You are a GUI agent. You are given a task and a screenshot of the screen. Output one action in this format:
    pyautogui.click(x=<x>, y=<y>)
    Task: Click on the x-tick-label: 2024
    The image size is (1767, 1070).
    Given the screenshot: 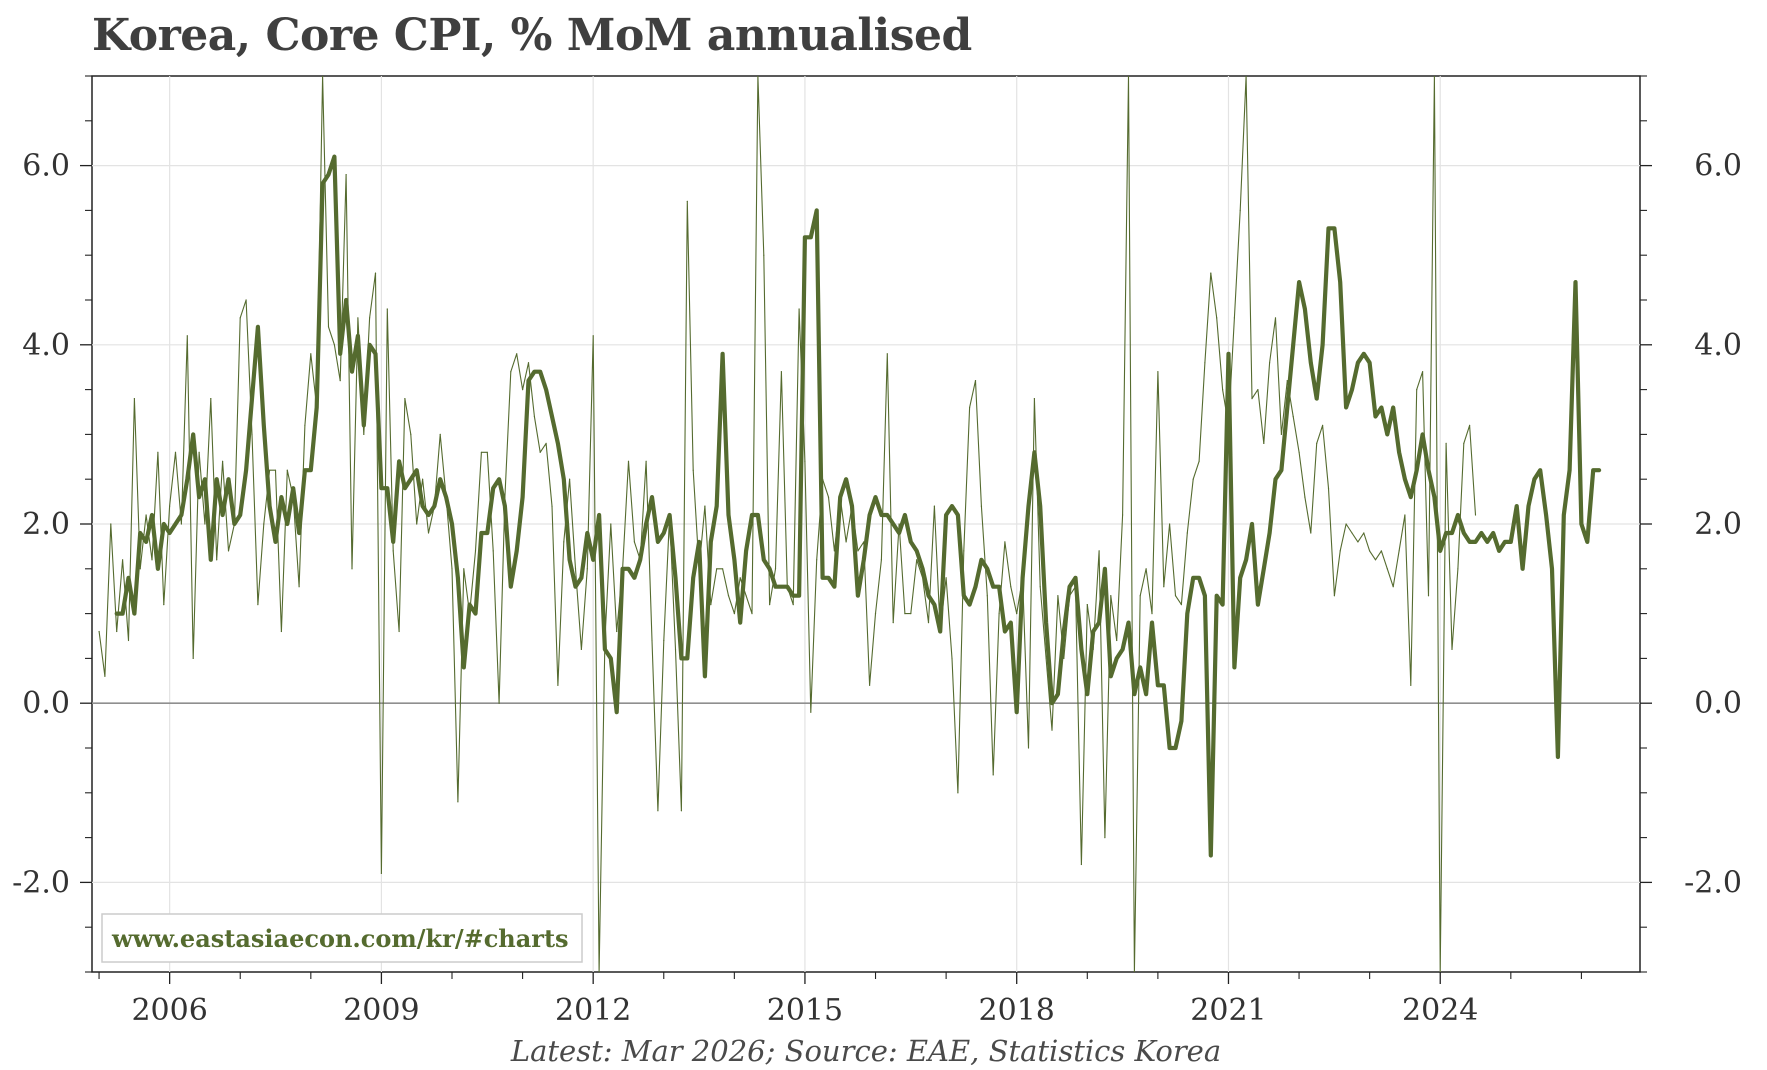 What is the action you would take?
    pyautogui.click(x=1440, y=1010)
    